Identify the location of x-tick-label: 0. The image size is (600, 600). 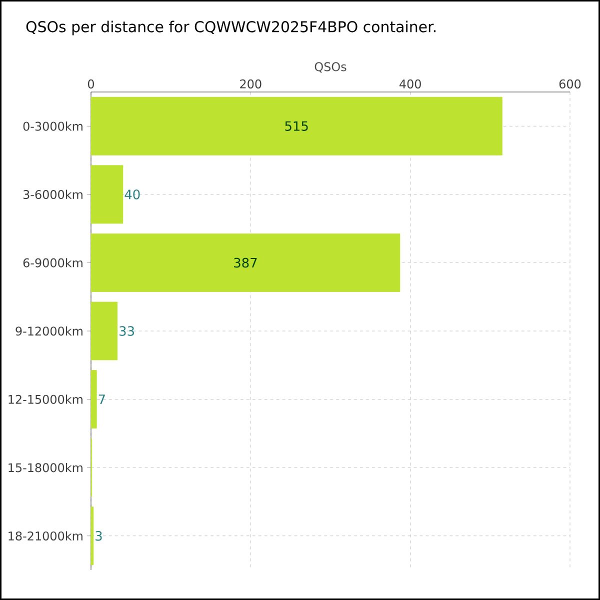
(91, 83).